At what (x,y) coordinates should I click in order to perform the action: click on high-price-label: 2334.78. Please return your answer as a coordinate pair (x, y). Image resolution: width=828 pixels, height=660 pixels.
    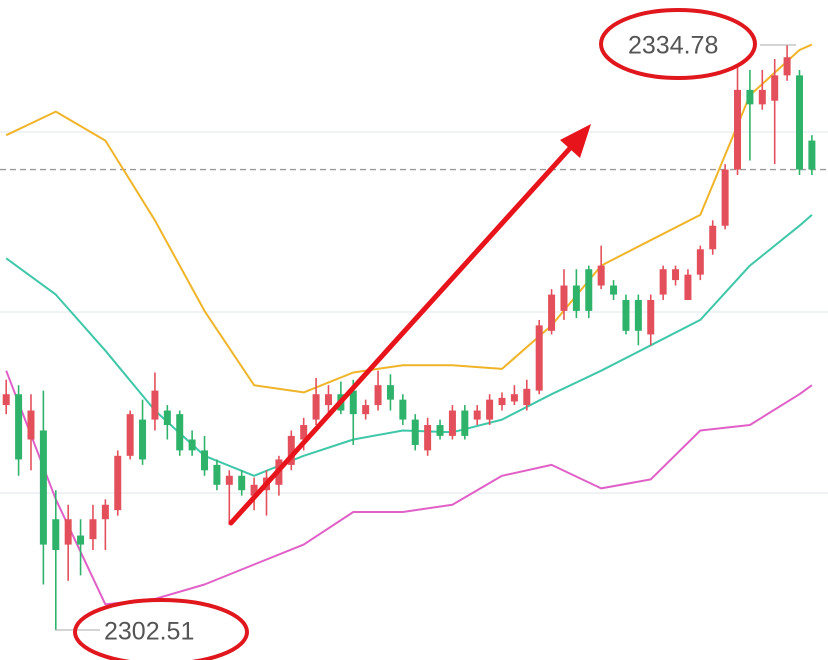
    Looking at the image, I should click on (673, 46).